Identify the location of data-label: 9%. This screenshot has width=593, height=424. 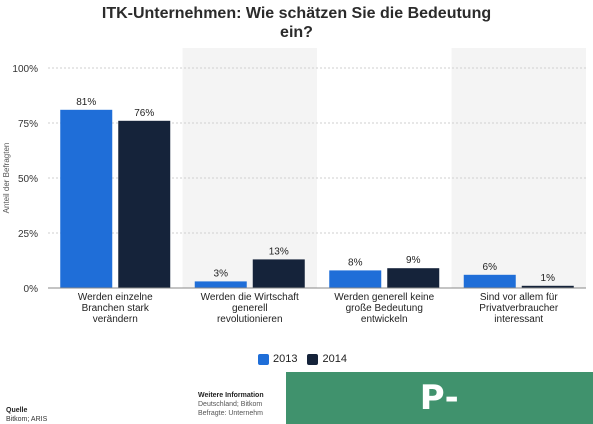
(413, 260).